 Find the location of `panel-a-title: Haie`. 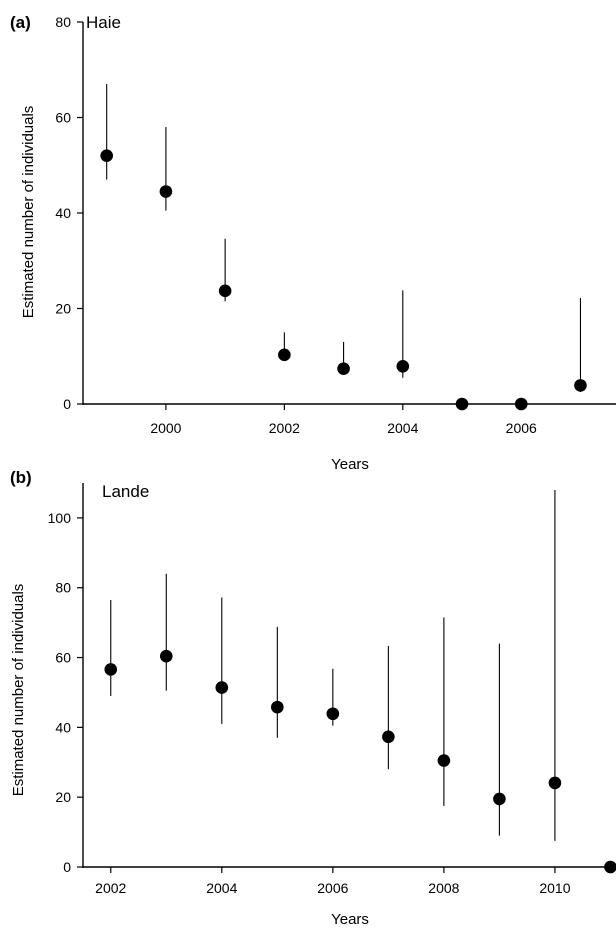

panel-a-title: Haie is located at coordinates (103, 22).